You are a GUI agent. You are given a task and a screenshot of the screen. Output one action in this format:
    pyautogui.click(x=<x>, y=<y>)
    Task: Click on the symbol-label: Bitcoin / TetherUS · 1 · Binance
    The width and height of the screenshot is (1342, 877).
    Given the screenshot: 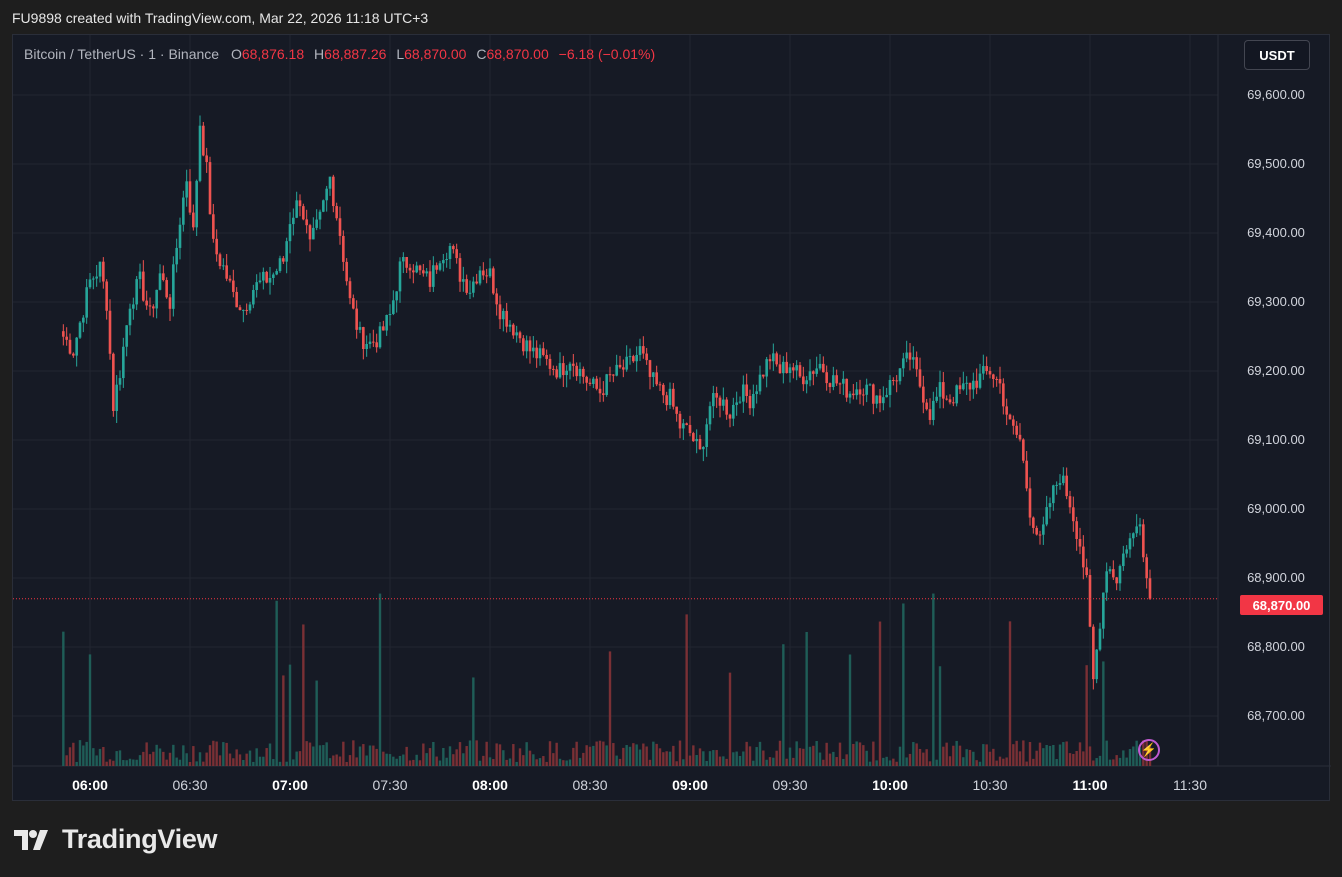 What is the action you would take?
    pyautogui.click(x=122, y=54)
    